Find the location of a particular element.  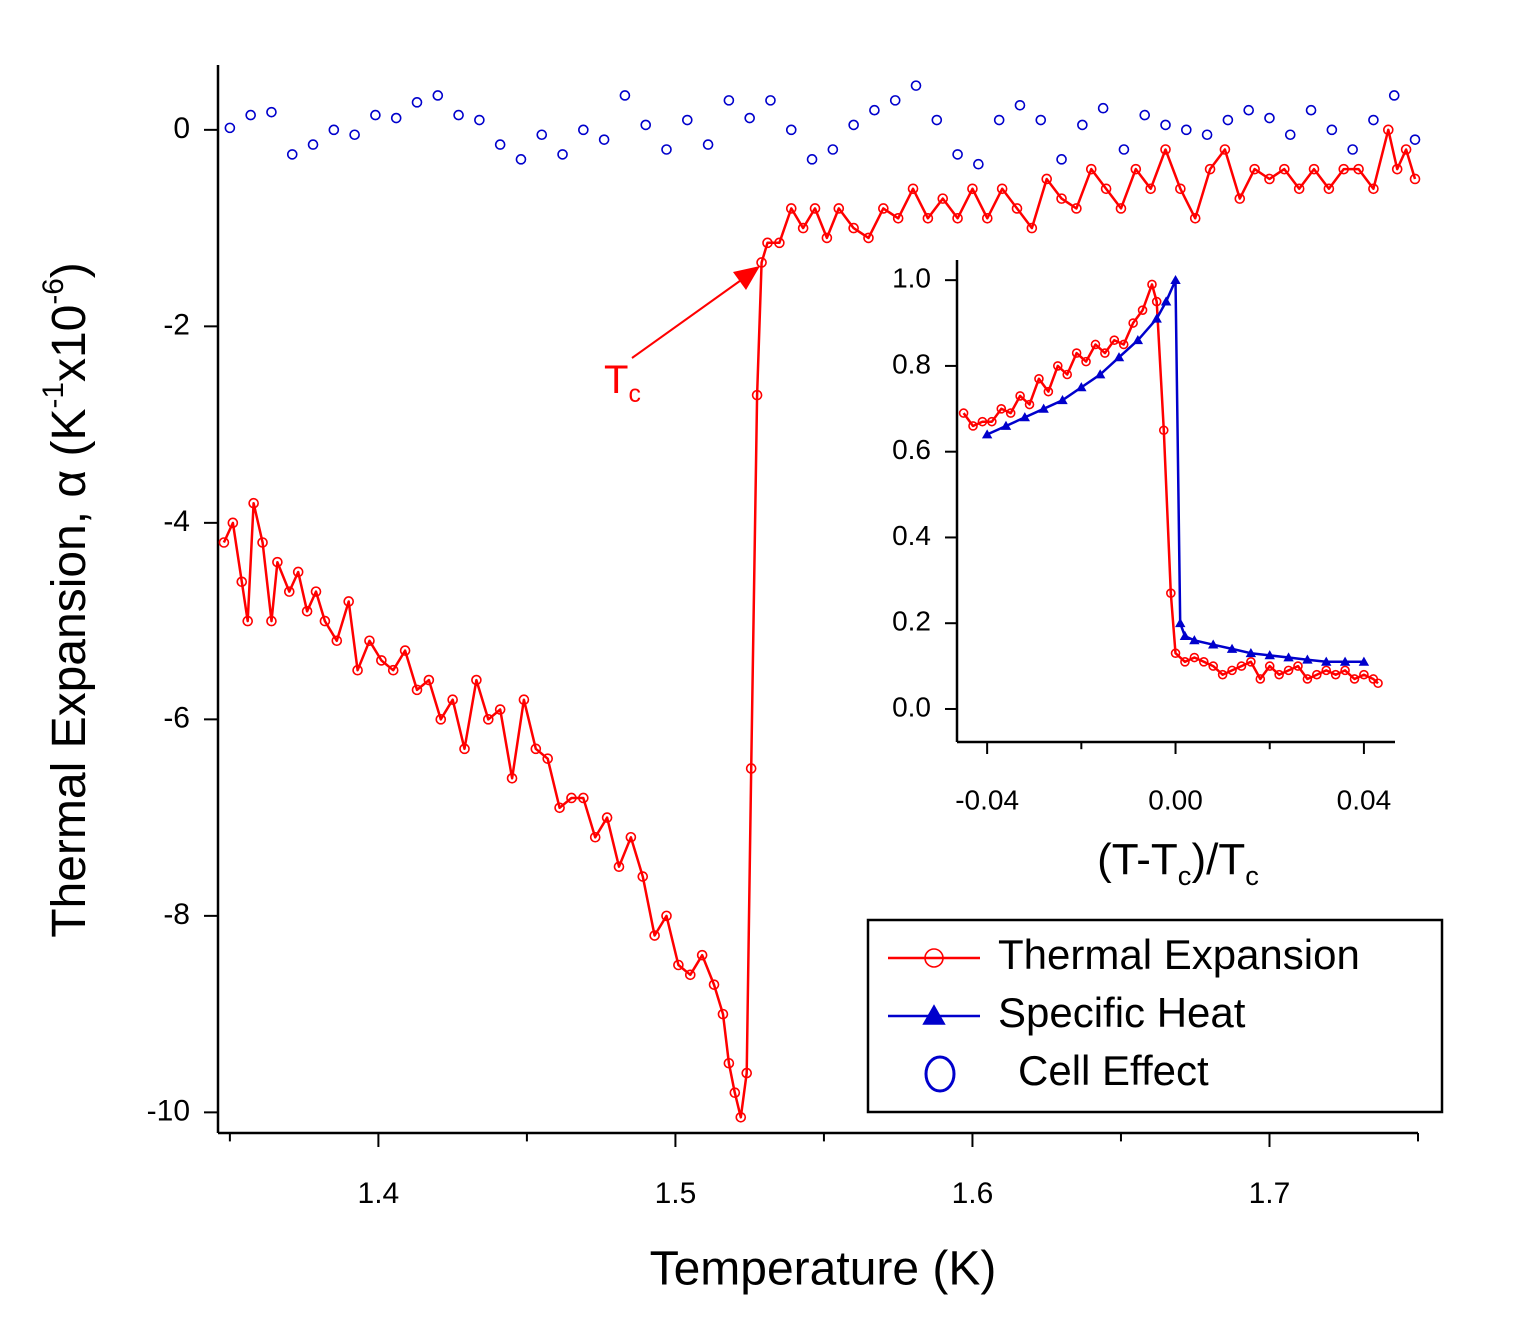

x-tick-label: 1.6 is located at coordinates (973, 1193).